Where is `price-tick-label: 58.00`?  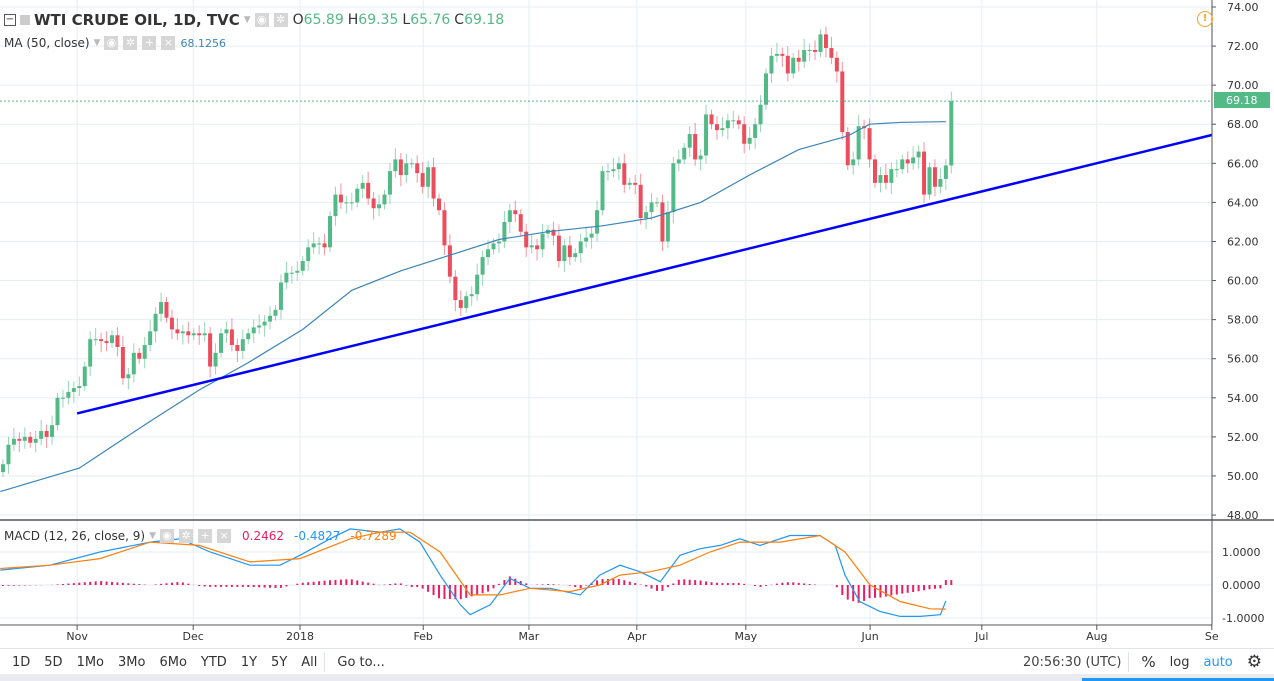 price-tick-label: 58.00 is located at coordinates (1243, 320).